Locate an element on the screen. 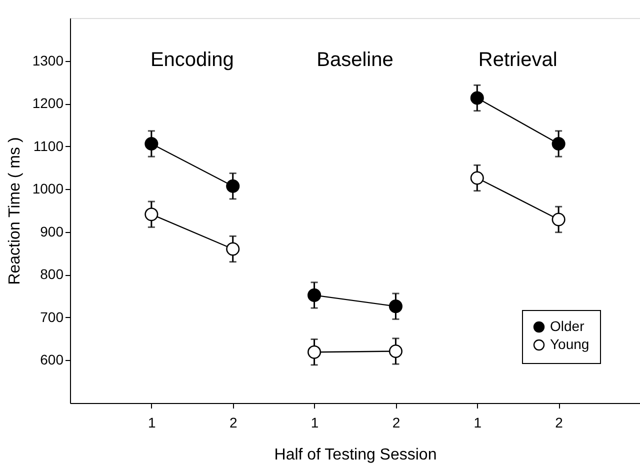 This screenshot has height=467, width=640. y-tick-label: 1300 is located at coordinates (48, 60).